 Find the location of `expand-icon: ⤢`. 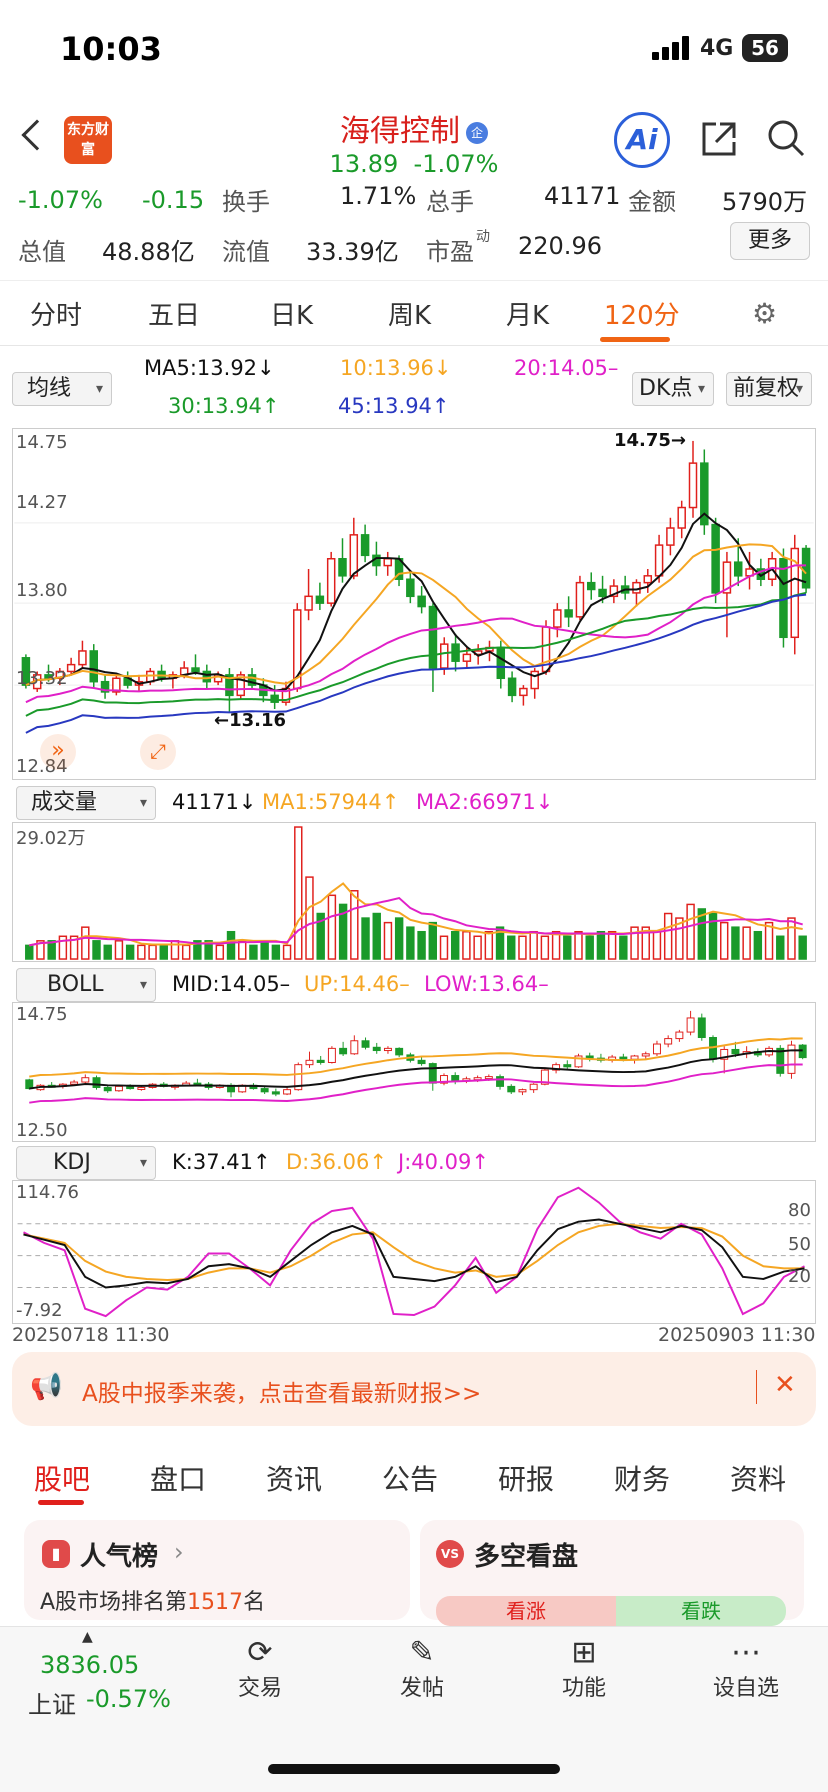

expand-icon: ⤢ is located at coordinates (158, 752).